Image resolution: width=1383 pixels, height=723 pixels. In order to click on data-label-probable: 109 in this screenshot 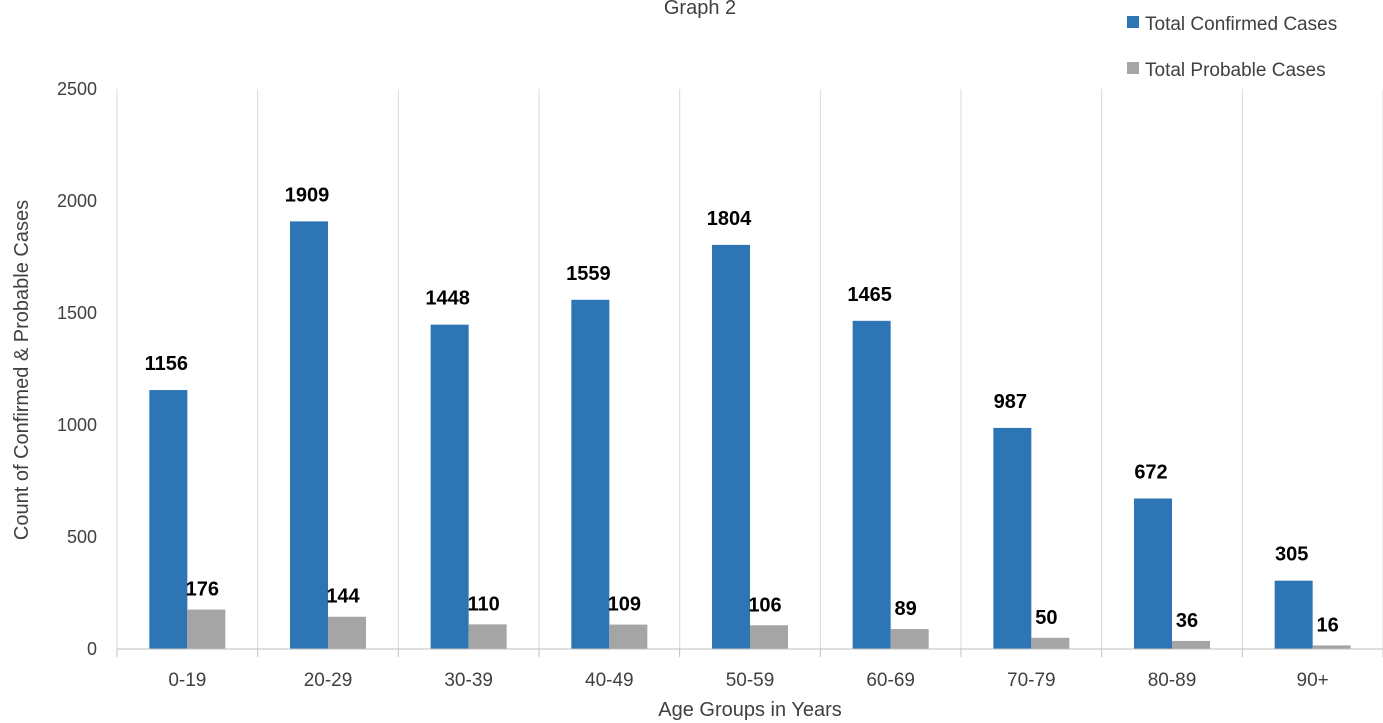, I will do `click(624, 605)`.